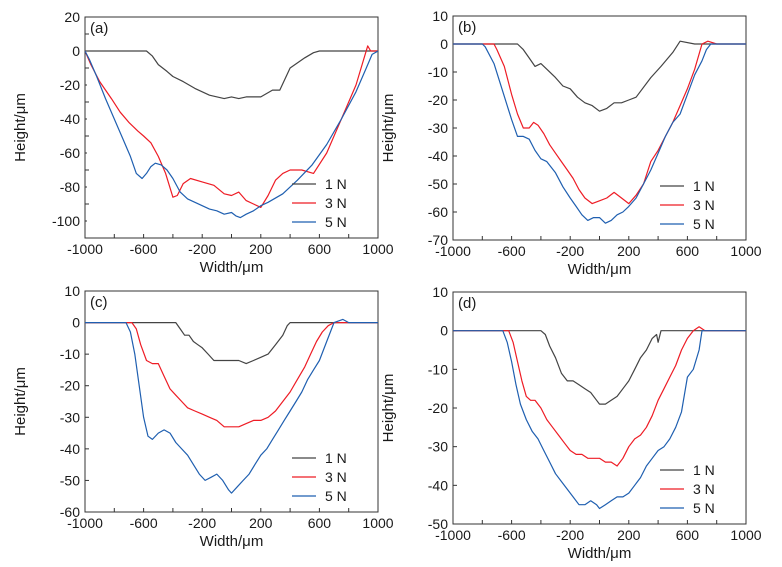 The image size is (782, 567). Describe the element at coordinates (72, 17) in the screenshot. I see `y-tick-label: 20` at that location.